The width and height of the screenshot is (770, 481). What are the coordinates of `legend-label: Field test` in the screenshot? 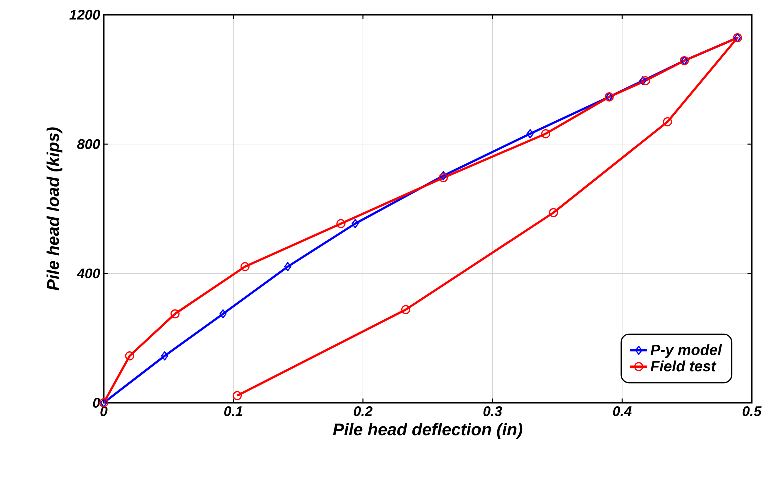 It's located at (683, 366).